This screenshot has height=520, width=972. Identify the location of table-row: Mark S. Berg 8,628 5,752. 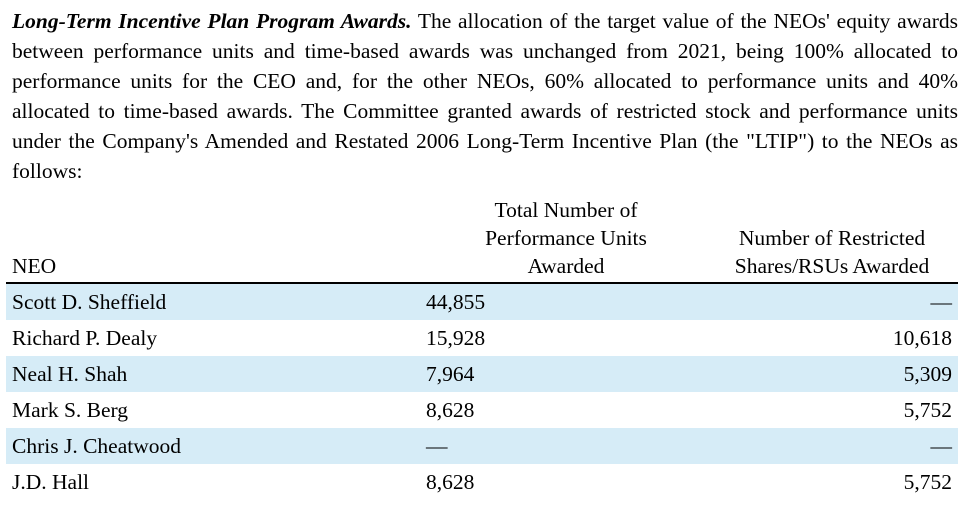
(482, 410).